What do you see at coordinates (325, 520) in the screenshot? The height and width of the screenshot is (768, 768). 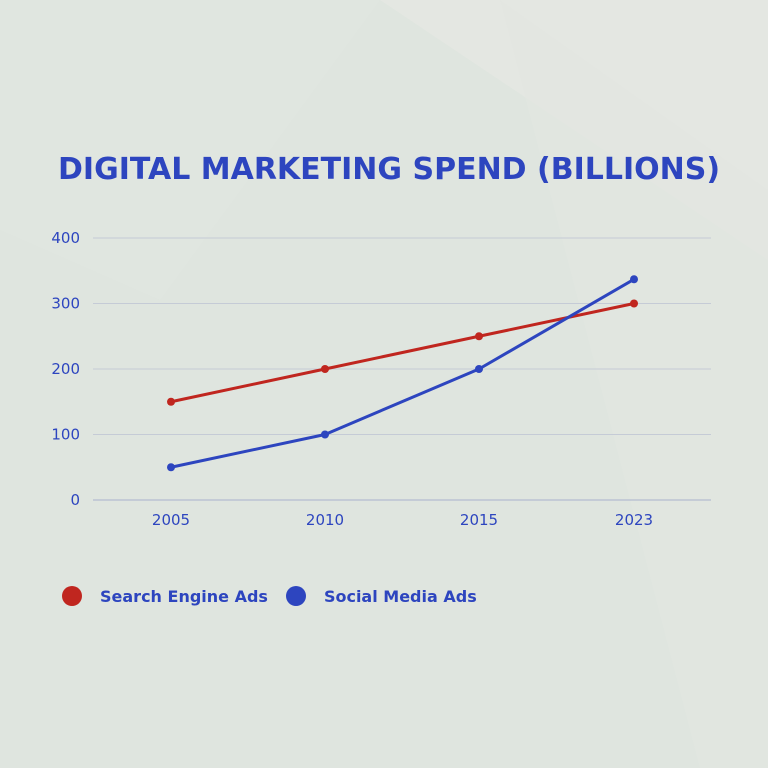 I see `x-tick-label: 2010` at bounding box center [325, 520].